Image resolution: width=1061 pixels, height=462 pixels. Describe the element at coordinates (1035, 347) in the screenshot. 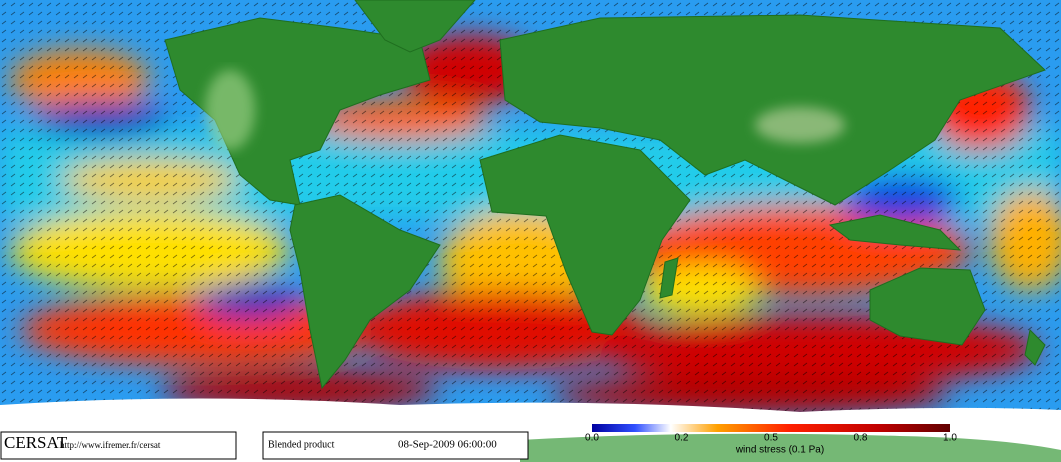

I see `new-zealand` at that location.